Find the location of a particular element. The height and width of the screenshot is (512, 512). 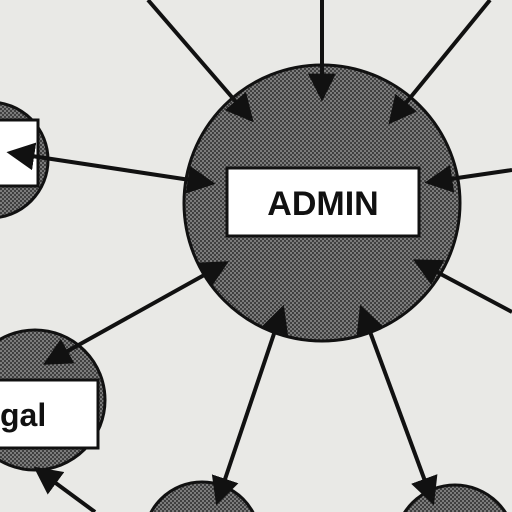

arrow-admin-to-top-left-node is located at coordinates (111, 168).